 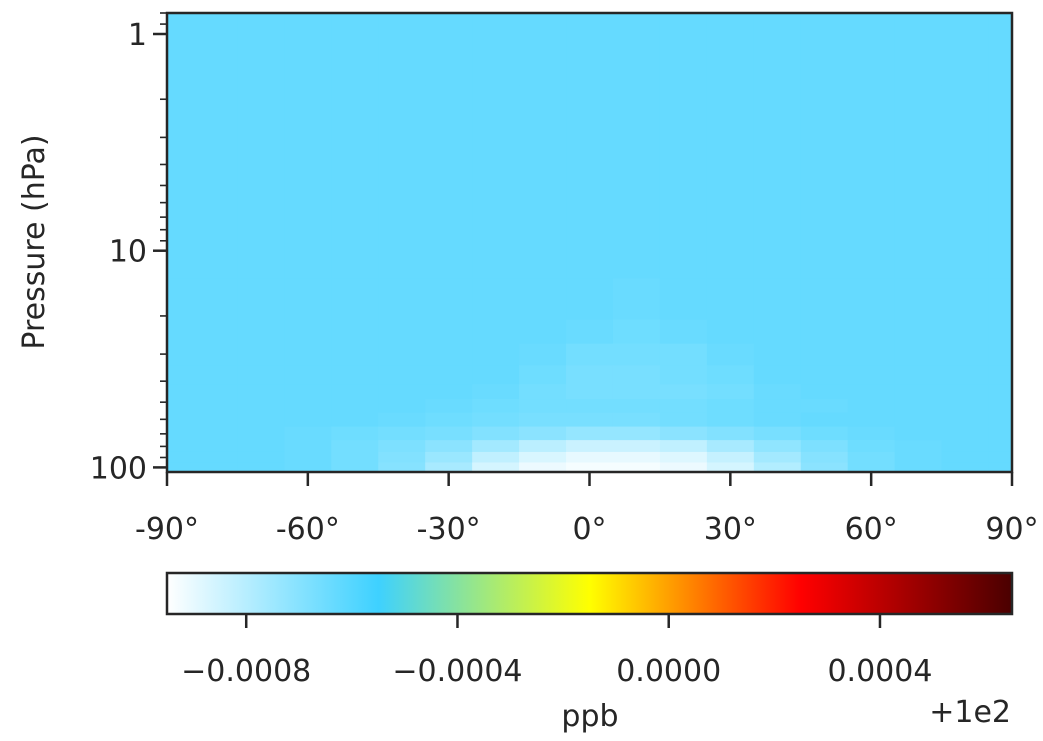 I want to click on colorbar-tick-label: 0.0004, so click(x=879, y=671).